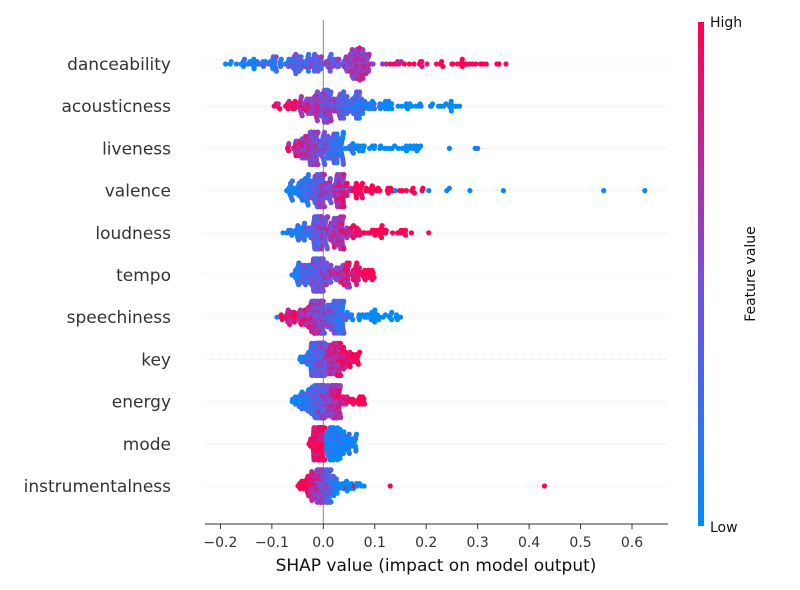  I want to click on x-tick-label: 0.3, so click(478, 543).